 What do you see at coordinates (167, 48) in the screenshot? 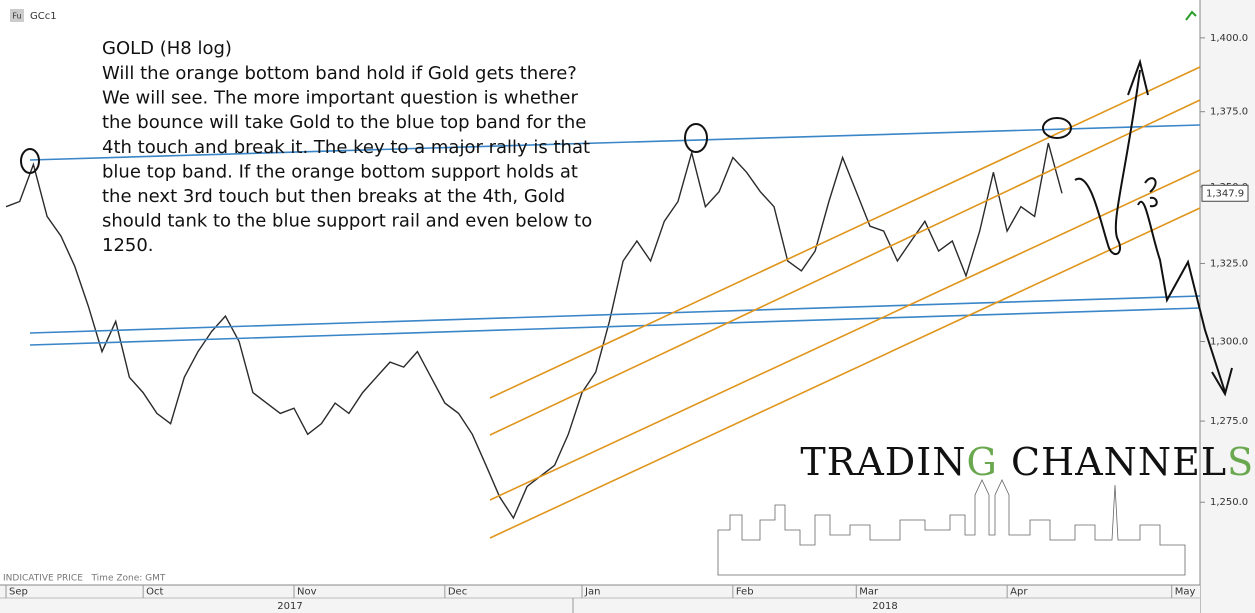
I see `annotation-title: GOLD (H8 log)` at bounding box center [167, 48].